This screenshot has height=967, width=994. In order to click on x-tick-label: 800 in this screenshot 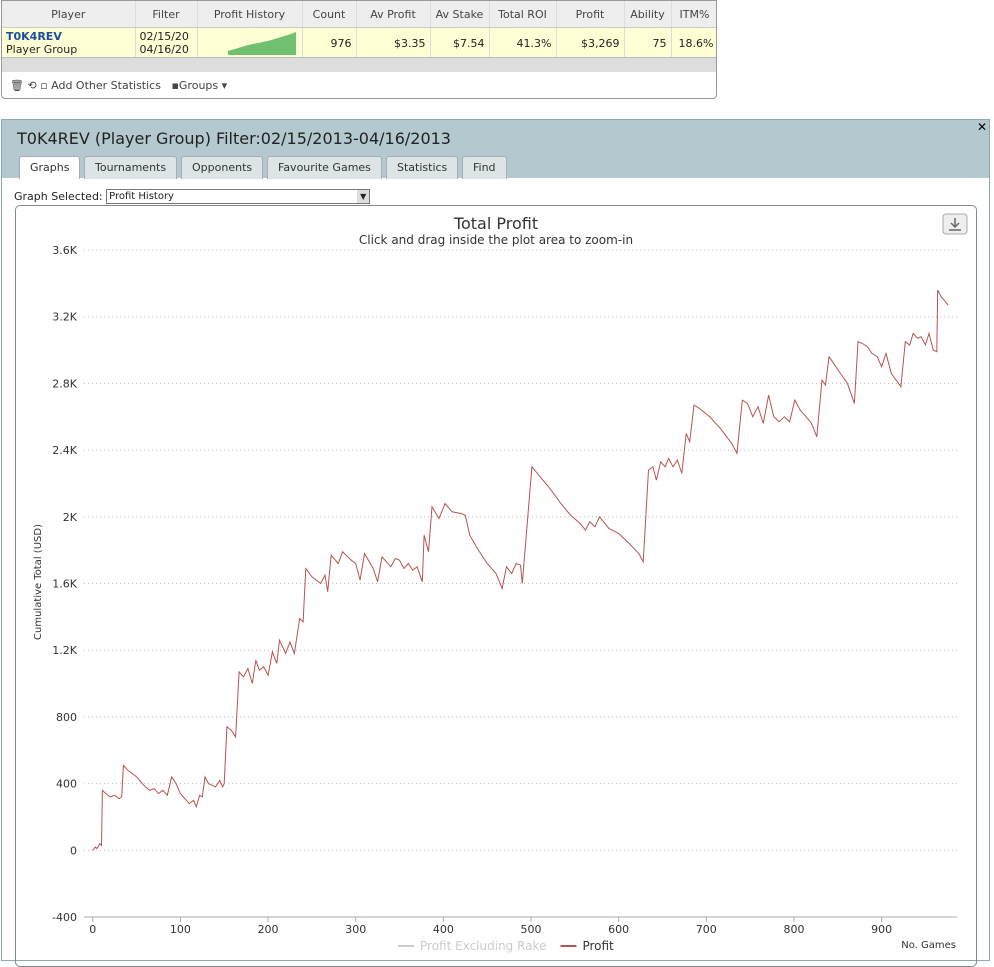, I will do `click(793, 929)`.